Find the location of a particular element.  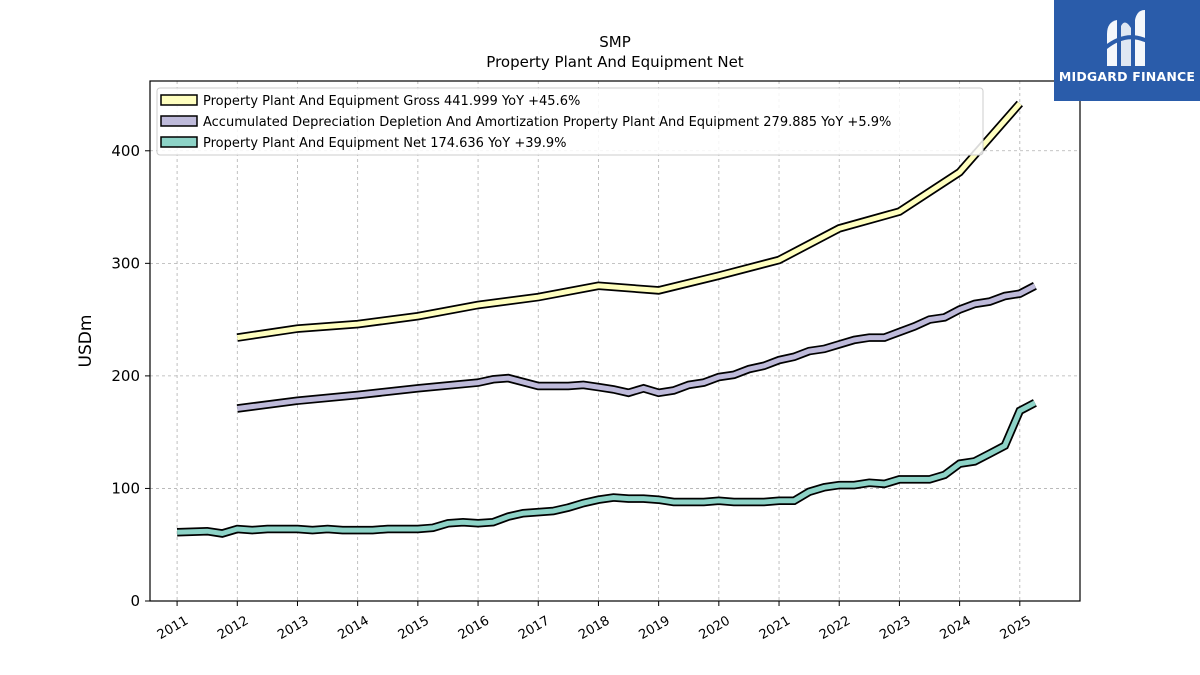

x-tick-label: 2018 is located at coordinates (594, 628).